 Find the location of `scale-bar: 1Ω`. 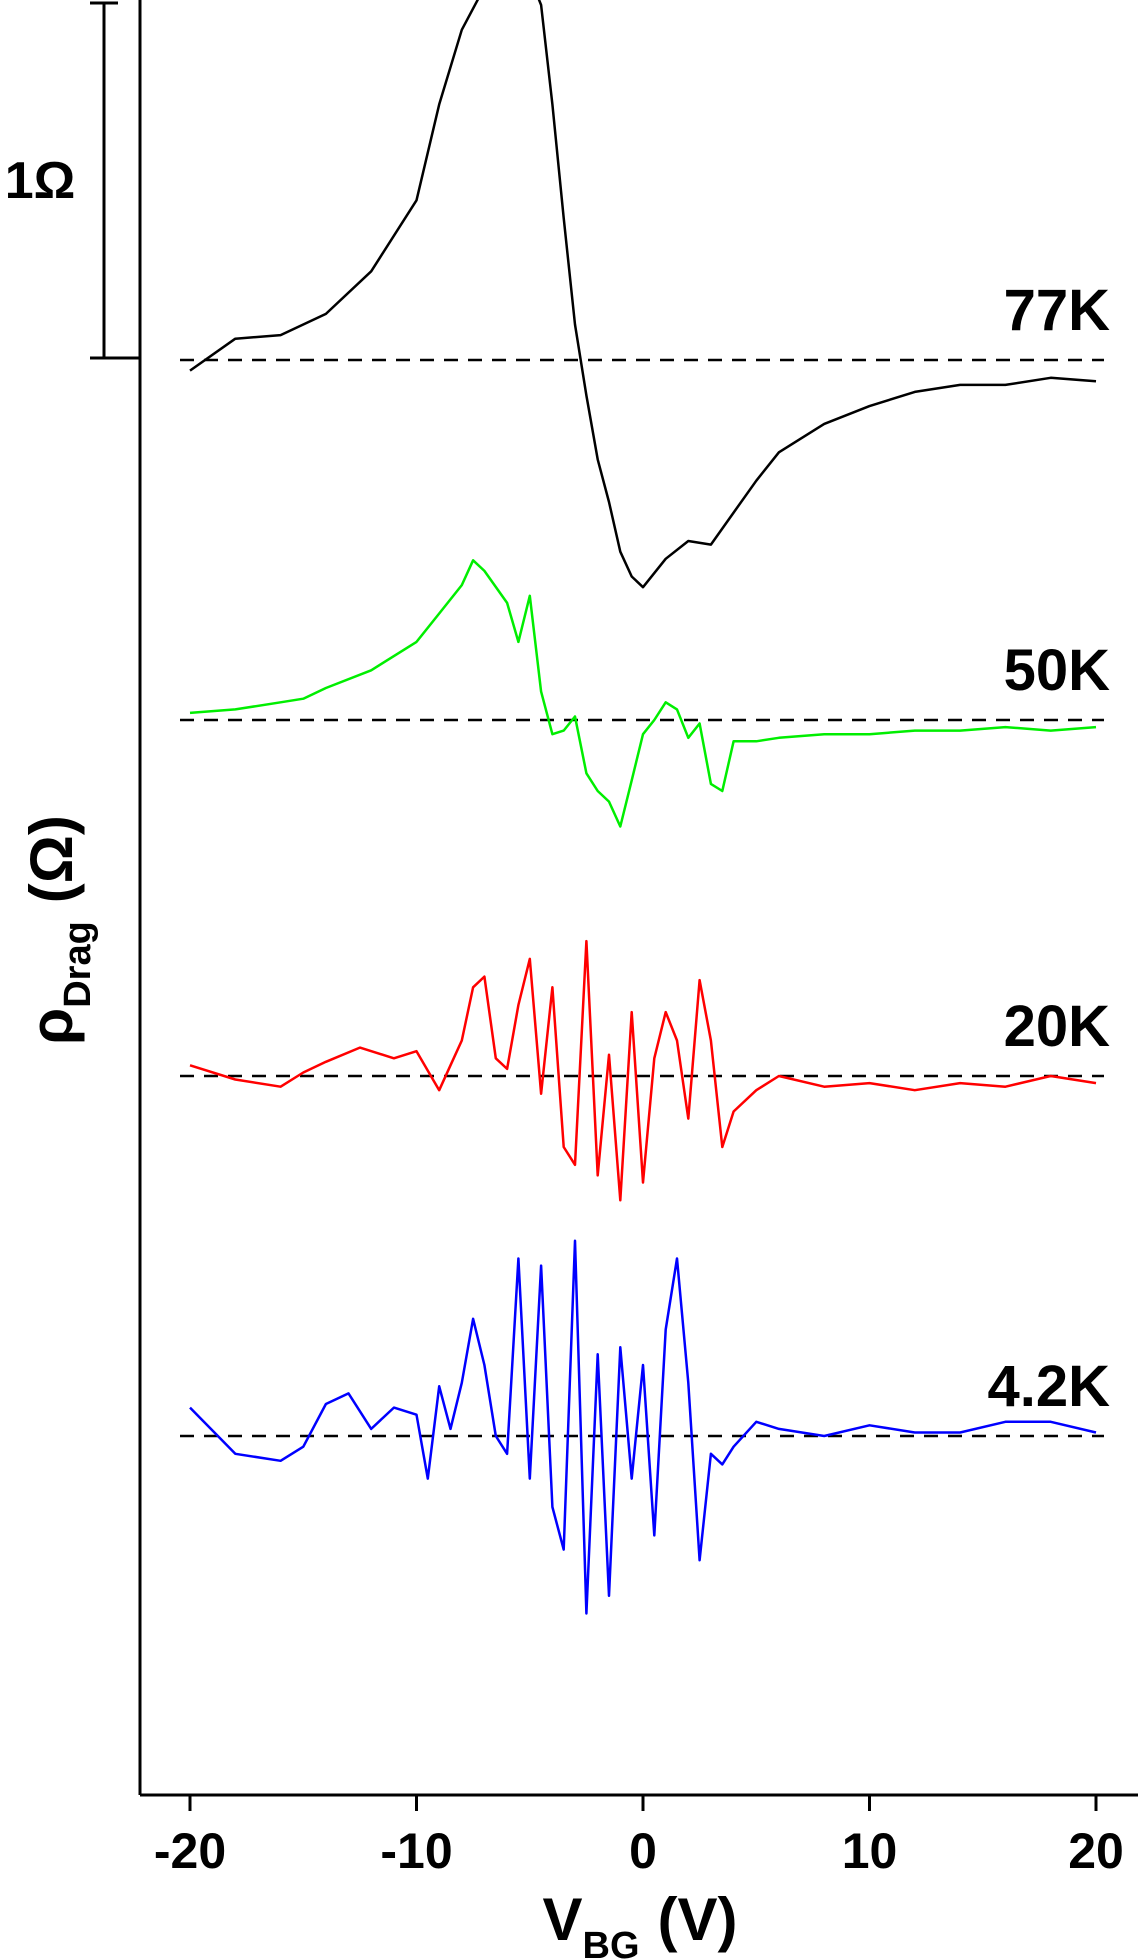

scale-bar: 1Ω is located at coordinates (72, 180).